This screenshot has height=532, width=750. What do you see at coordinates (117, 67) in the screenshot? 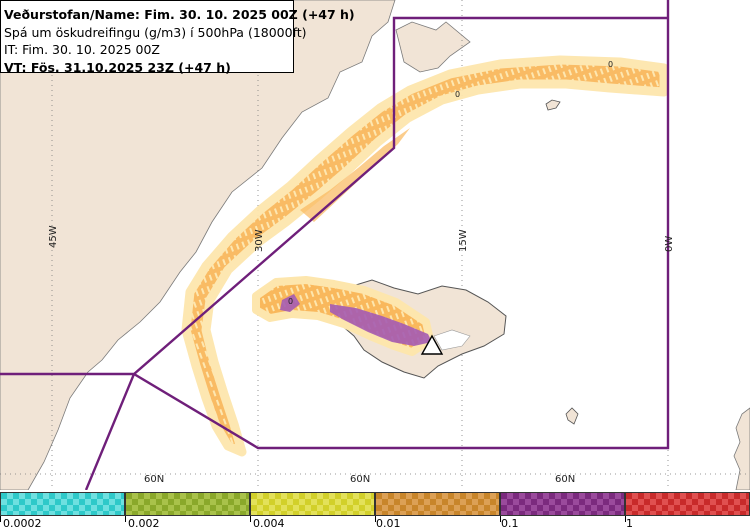
I see `valid-time-line: VT: Fös. 31.10.2025 23Z (+47 h)` at bounding box center [117, 67].